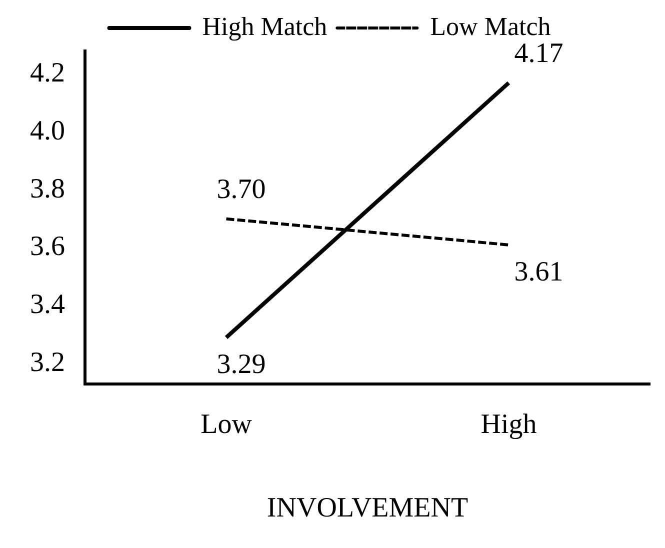 Image resolution: width=665 pixels, height=548 pixels. Describe the element at coordinates (539, 272) in the screenshot. I see `data-label: 3.61` at that location.